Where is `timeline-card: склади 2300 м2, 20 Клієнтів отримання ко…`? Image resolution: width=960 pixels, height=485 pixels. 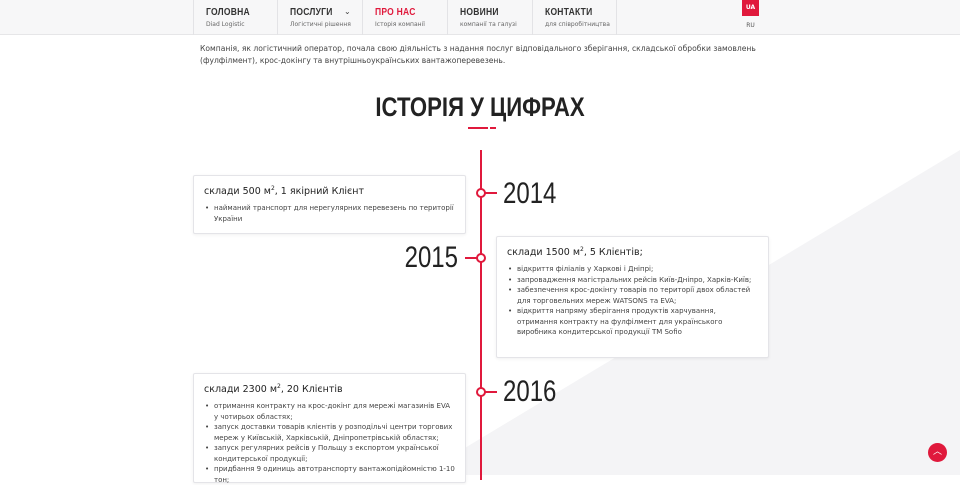 timeline-card: склади 2300 м2, 20 Клієнтів отримання ко… is located at coordinates (329, 428).